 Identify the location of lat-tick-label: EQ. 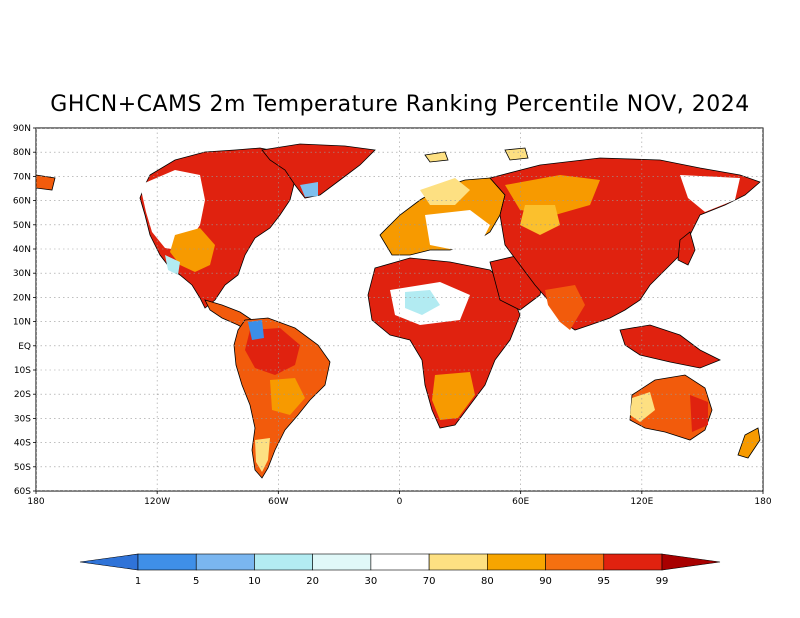
(24, 347).